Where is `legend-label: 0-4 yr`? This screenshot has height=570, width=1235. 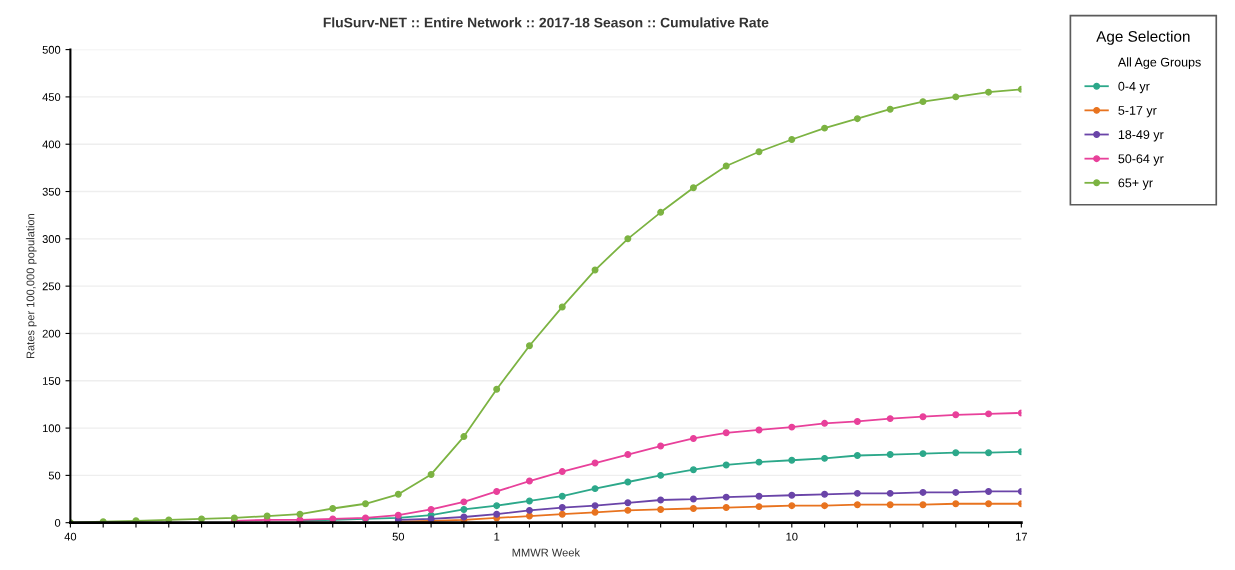
legend-label: 0-4 yr is located at coordinates (1134, 87).